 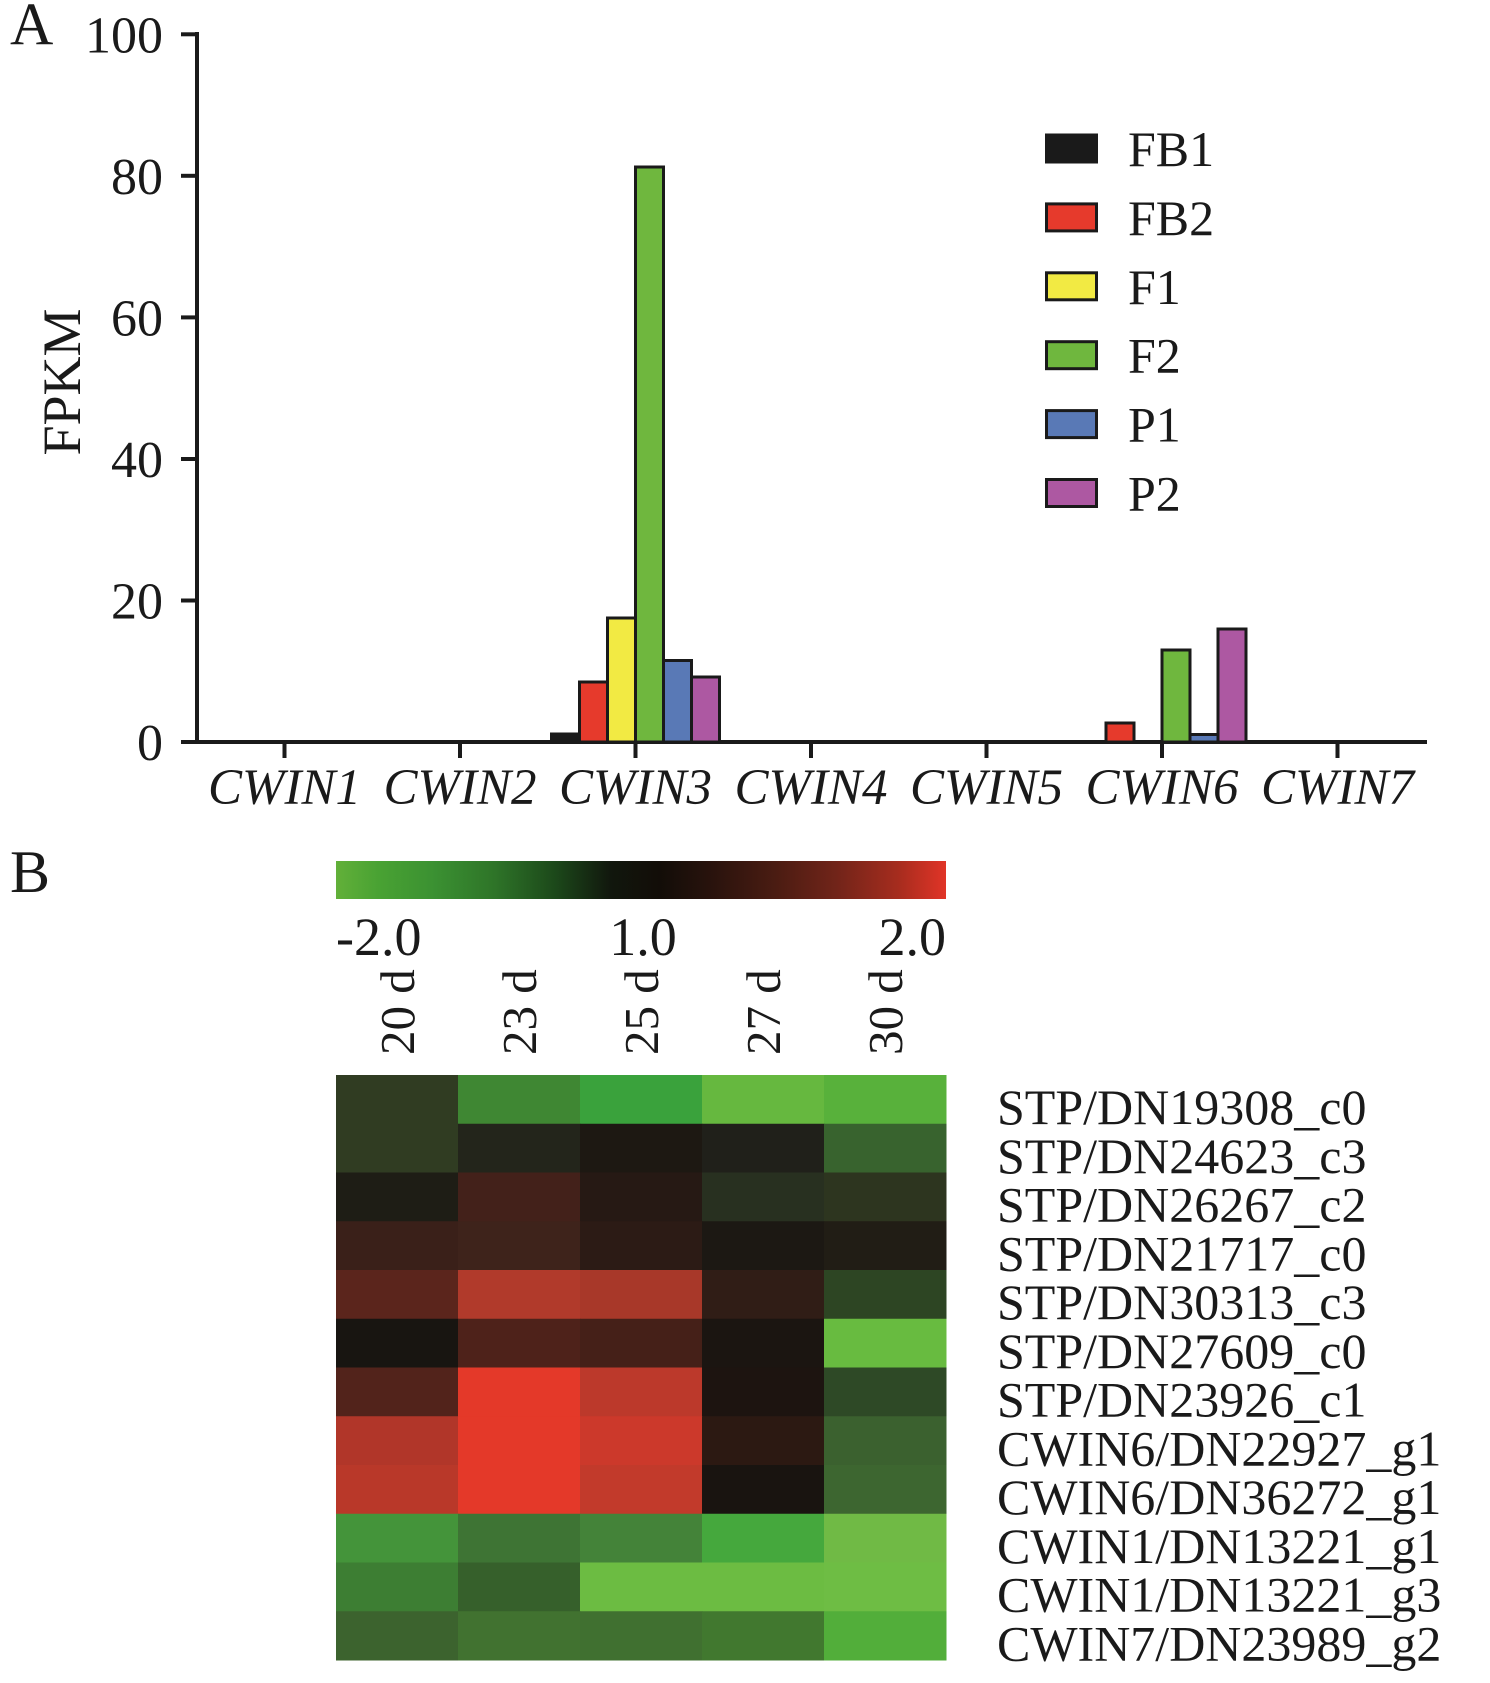 What do you see at coordinates (137, 460) in the screenshot?
I see `svg-text: 40` at bounding box center [137, 460].